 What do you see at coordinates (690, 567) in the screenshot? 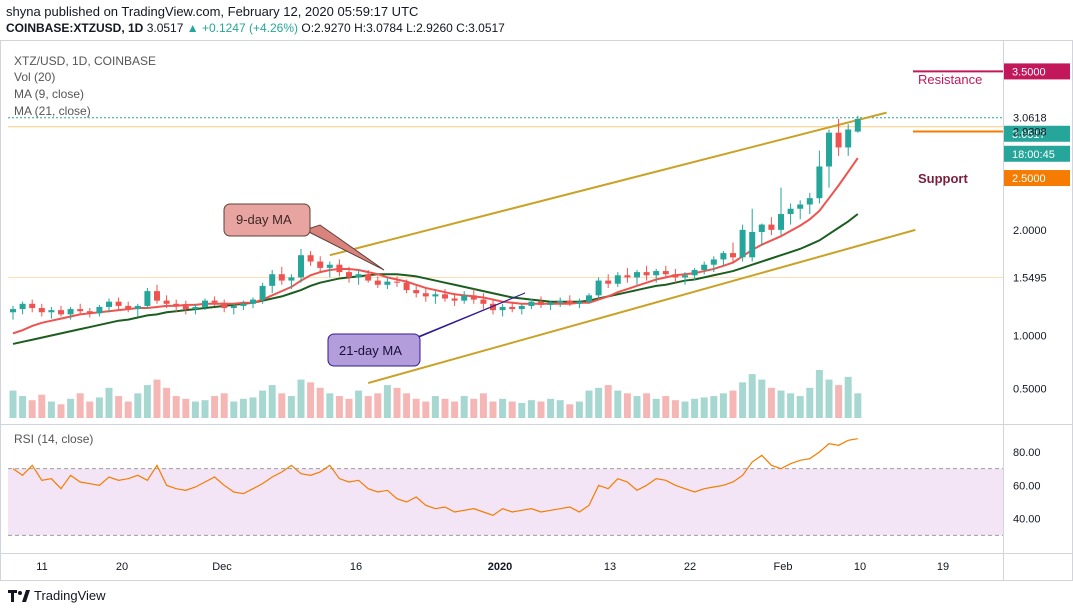
I see `time-tick-label: 22` at bounding box center [690, 567].